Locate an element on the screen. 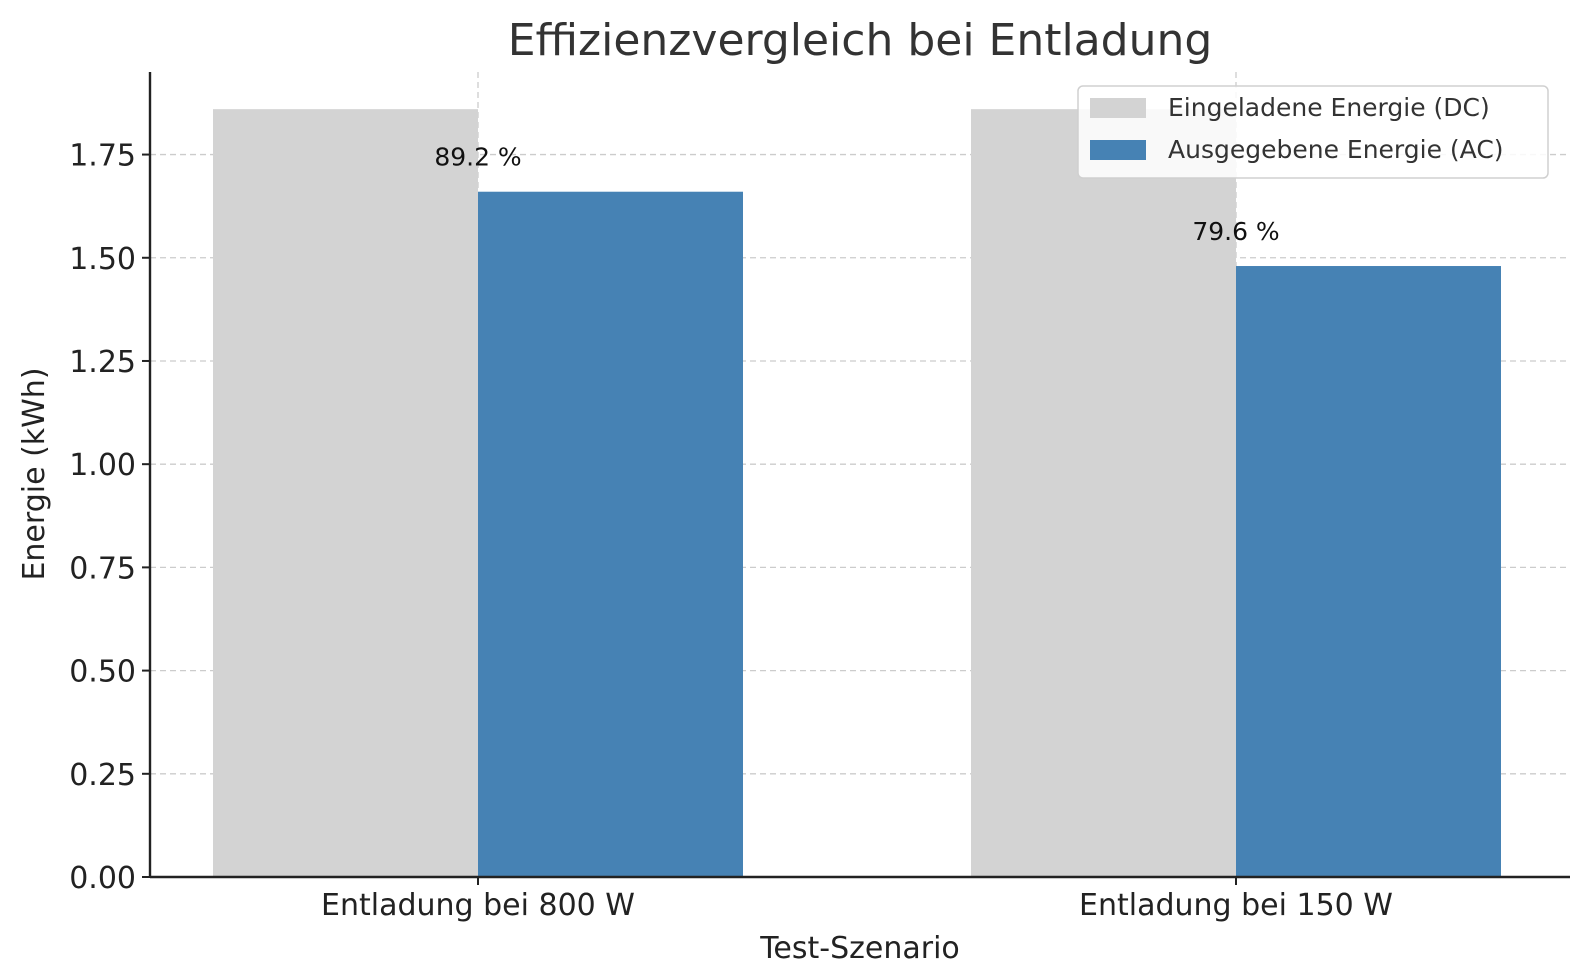 The height and width of the screenshot is (980, 1580). y-tick-label: 0.50 is located at coordinates (102, 672).